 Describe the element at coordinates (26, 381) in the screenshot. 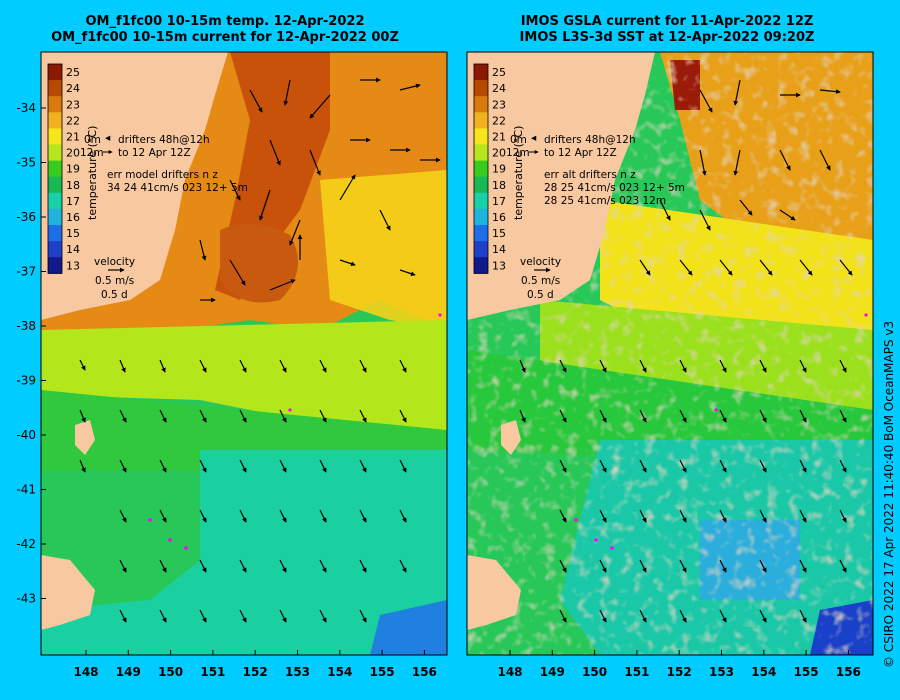

I see `y-tick-label: -39` at that location.